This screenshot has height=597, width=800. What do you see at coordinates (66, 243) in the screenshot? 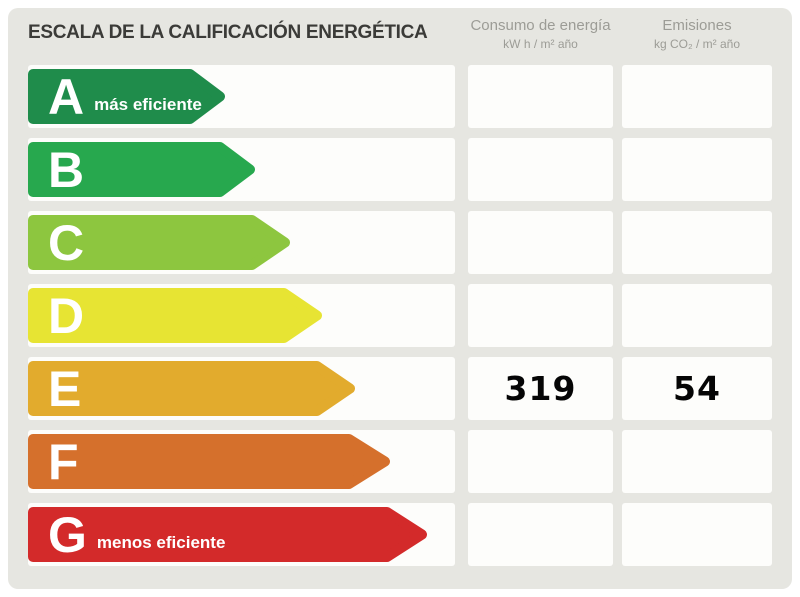
I see `band-letter: C` at bounding box center [66, 243].